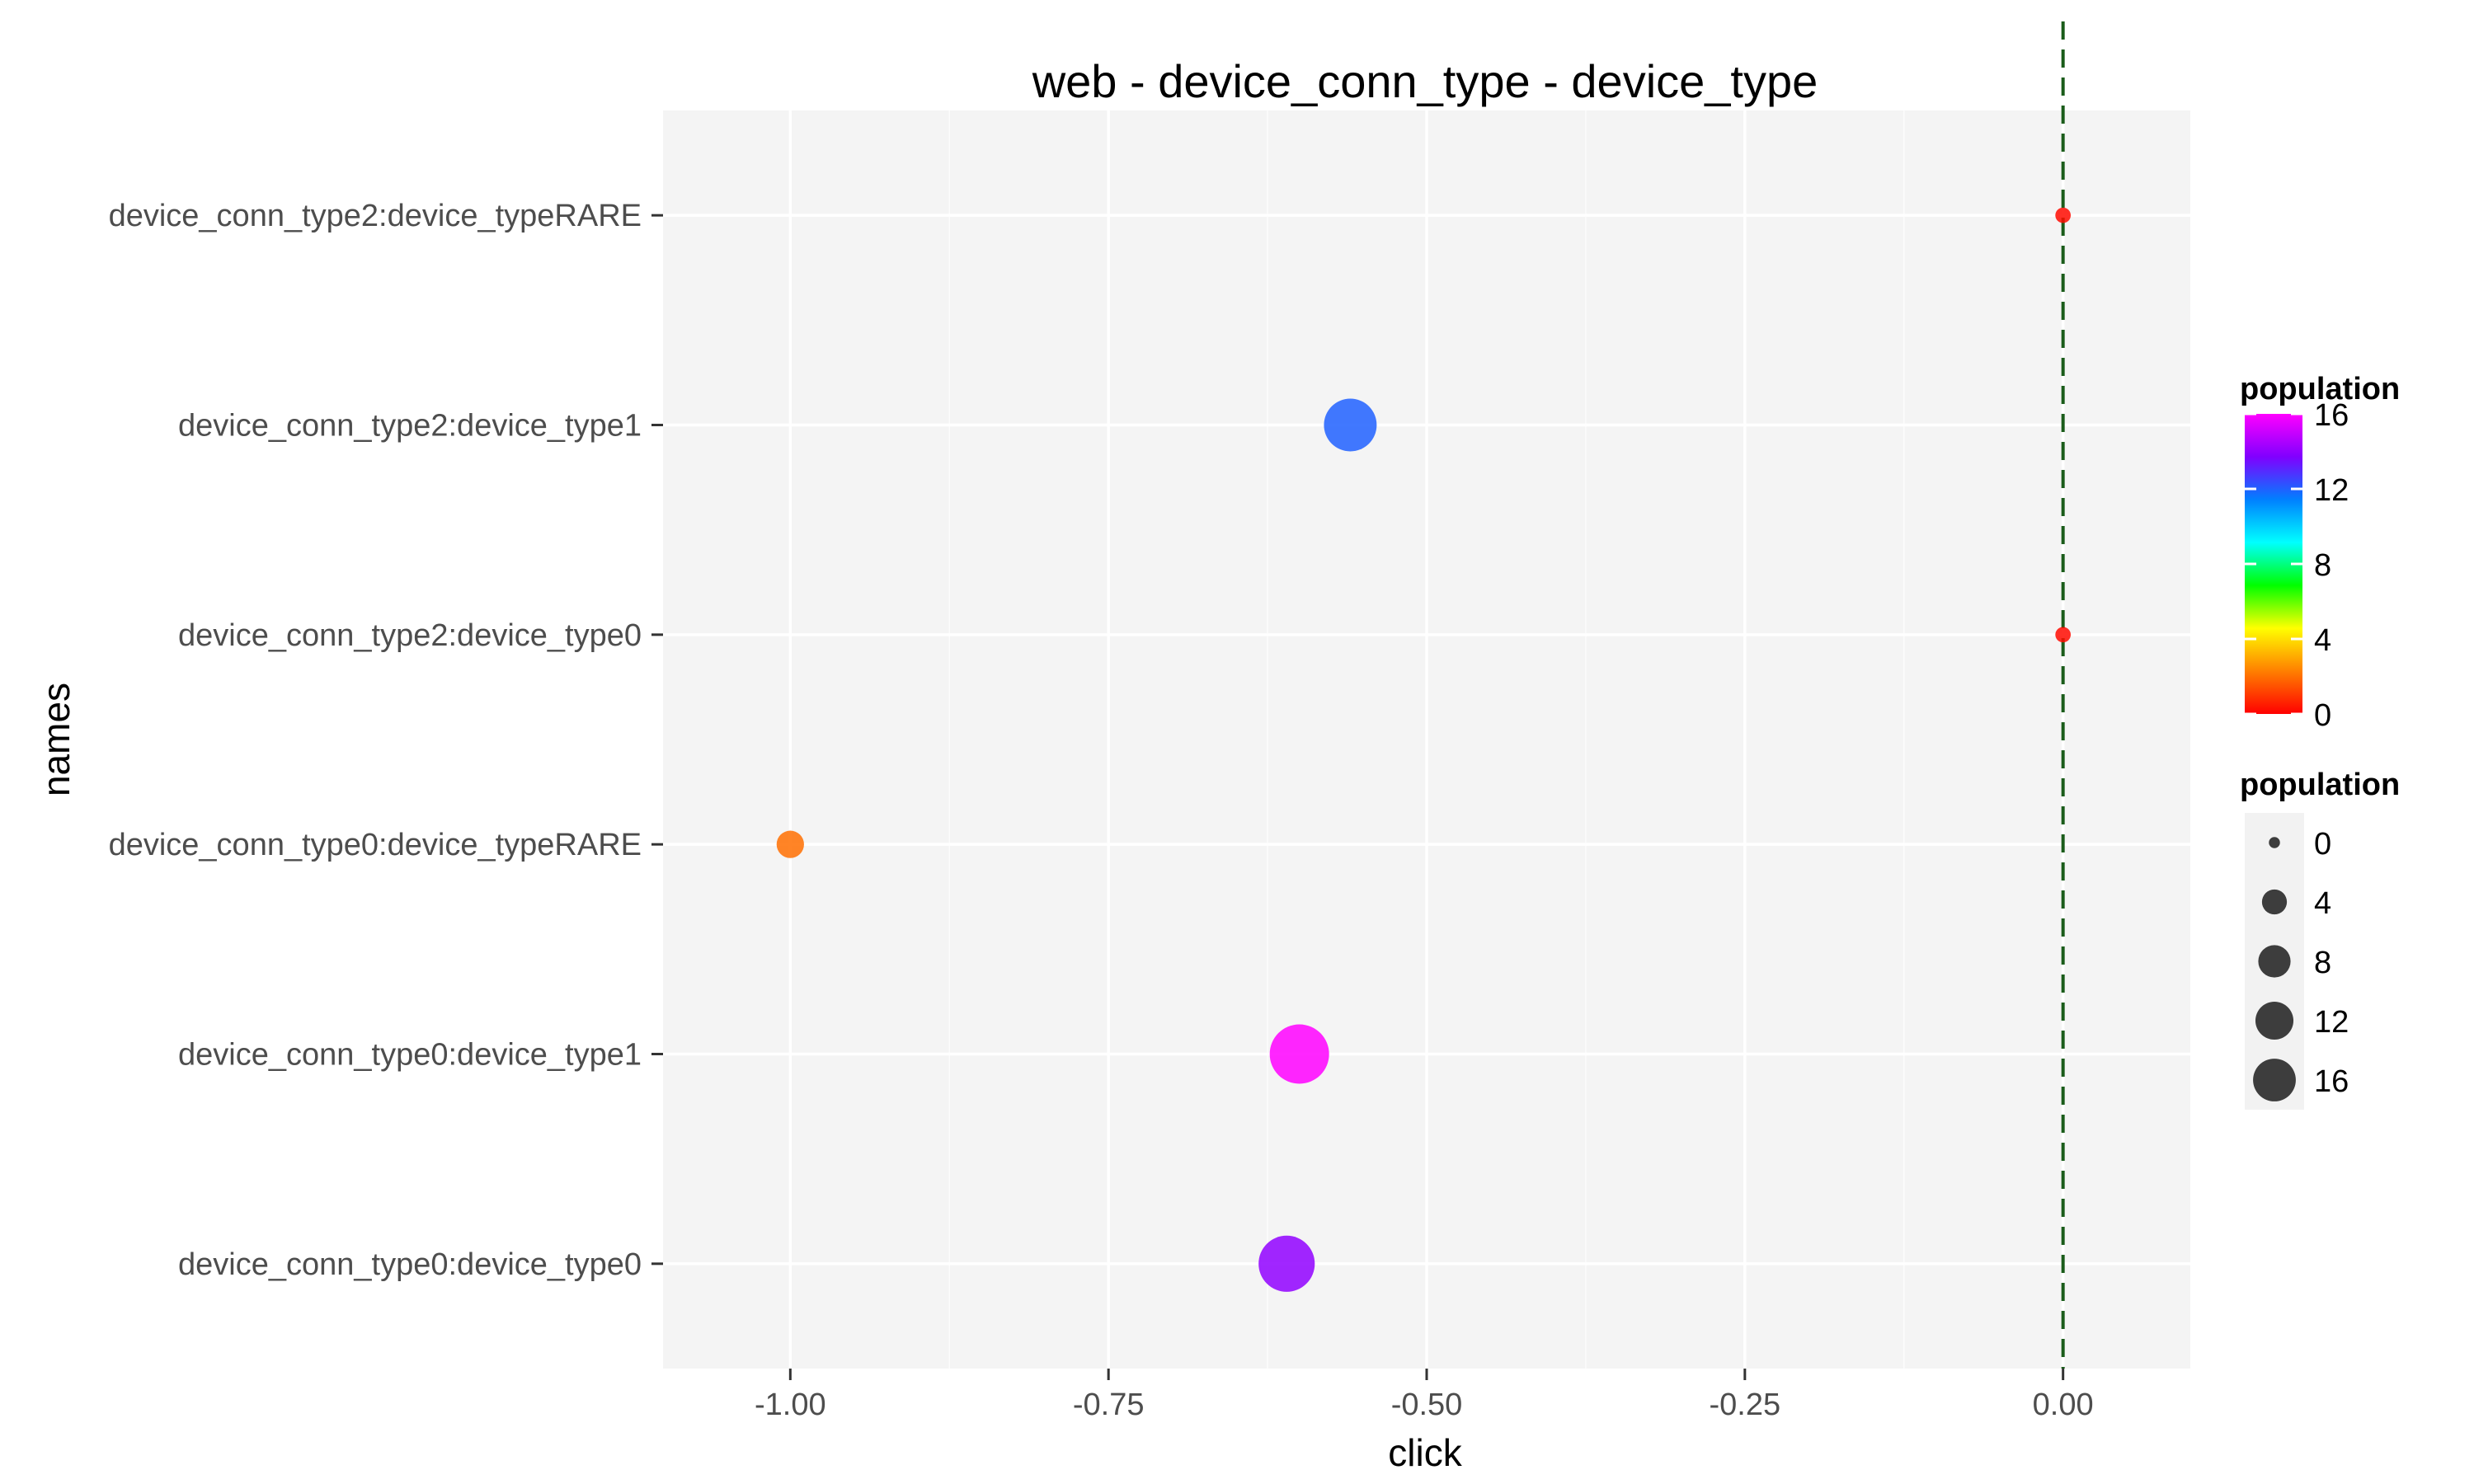 The width and height of the screenshot is (2474, 1484). Describe the element at coordinates (2322, 845) in the screenshot. I see `size-legend-label: 0` at that location.